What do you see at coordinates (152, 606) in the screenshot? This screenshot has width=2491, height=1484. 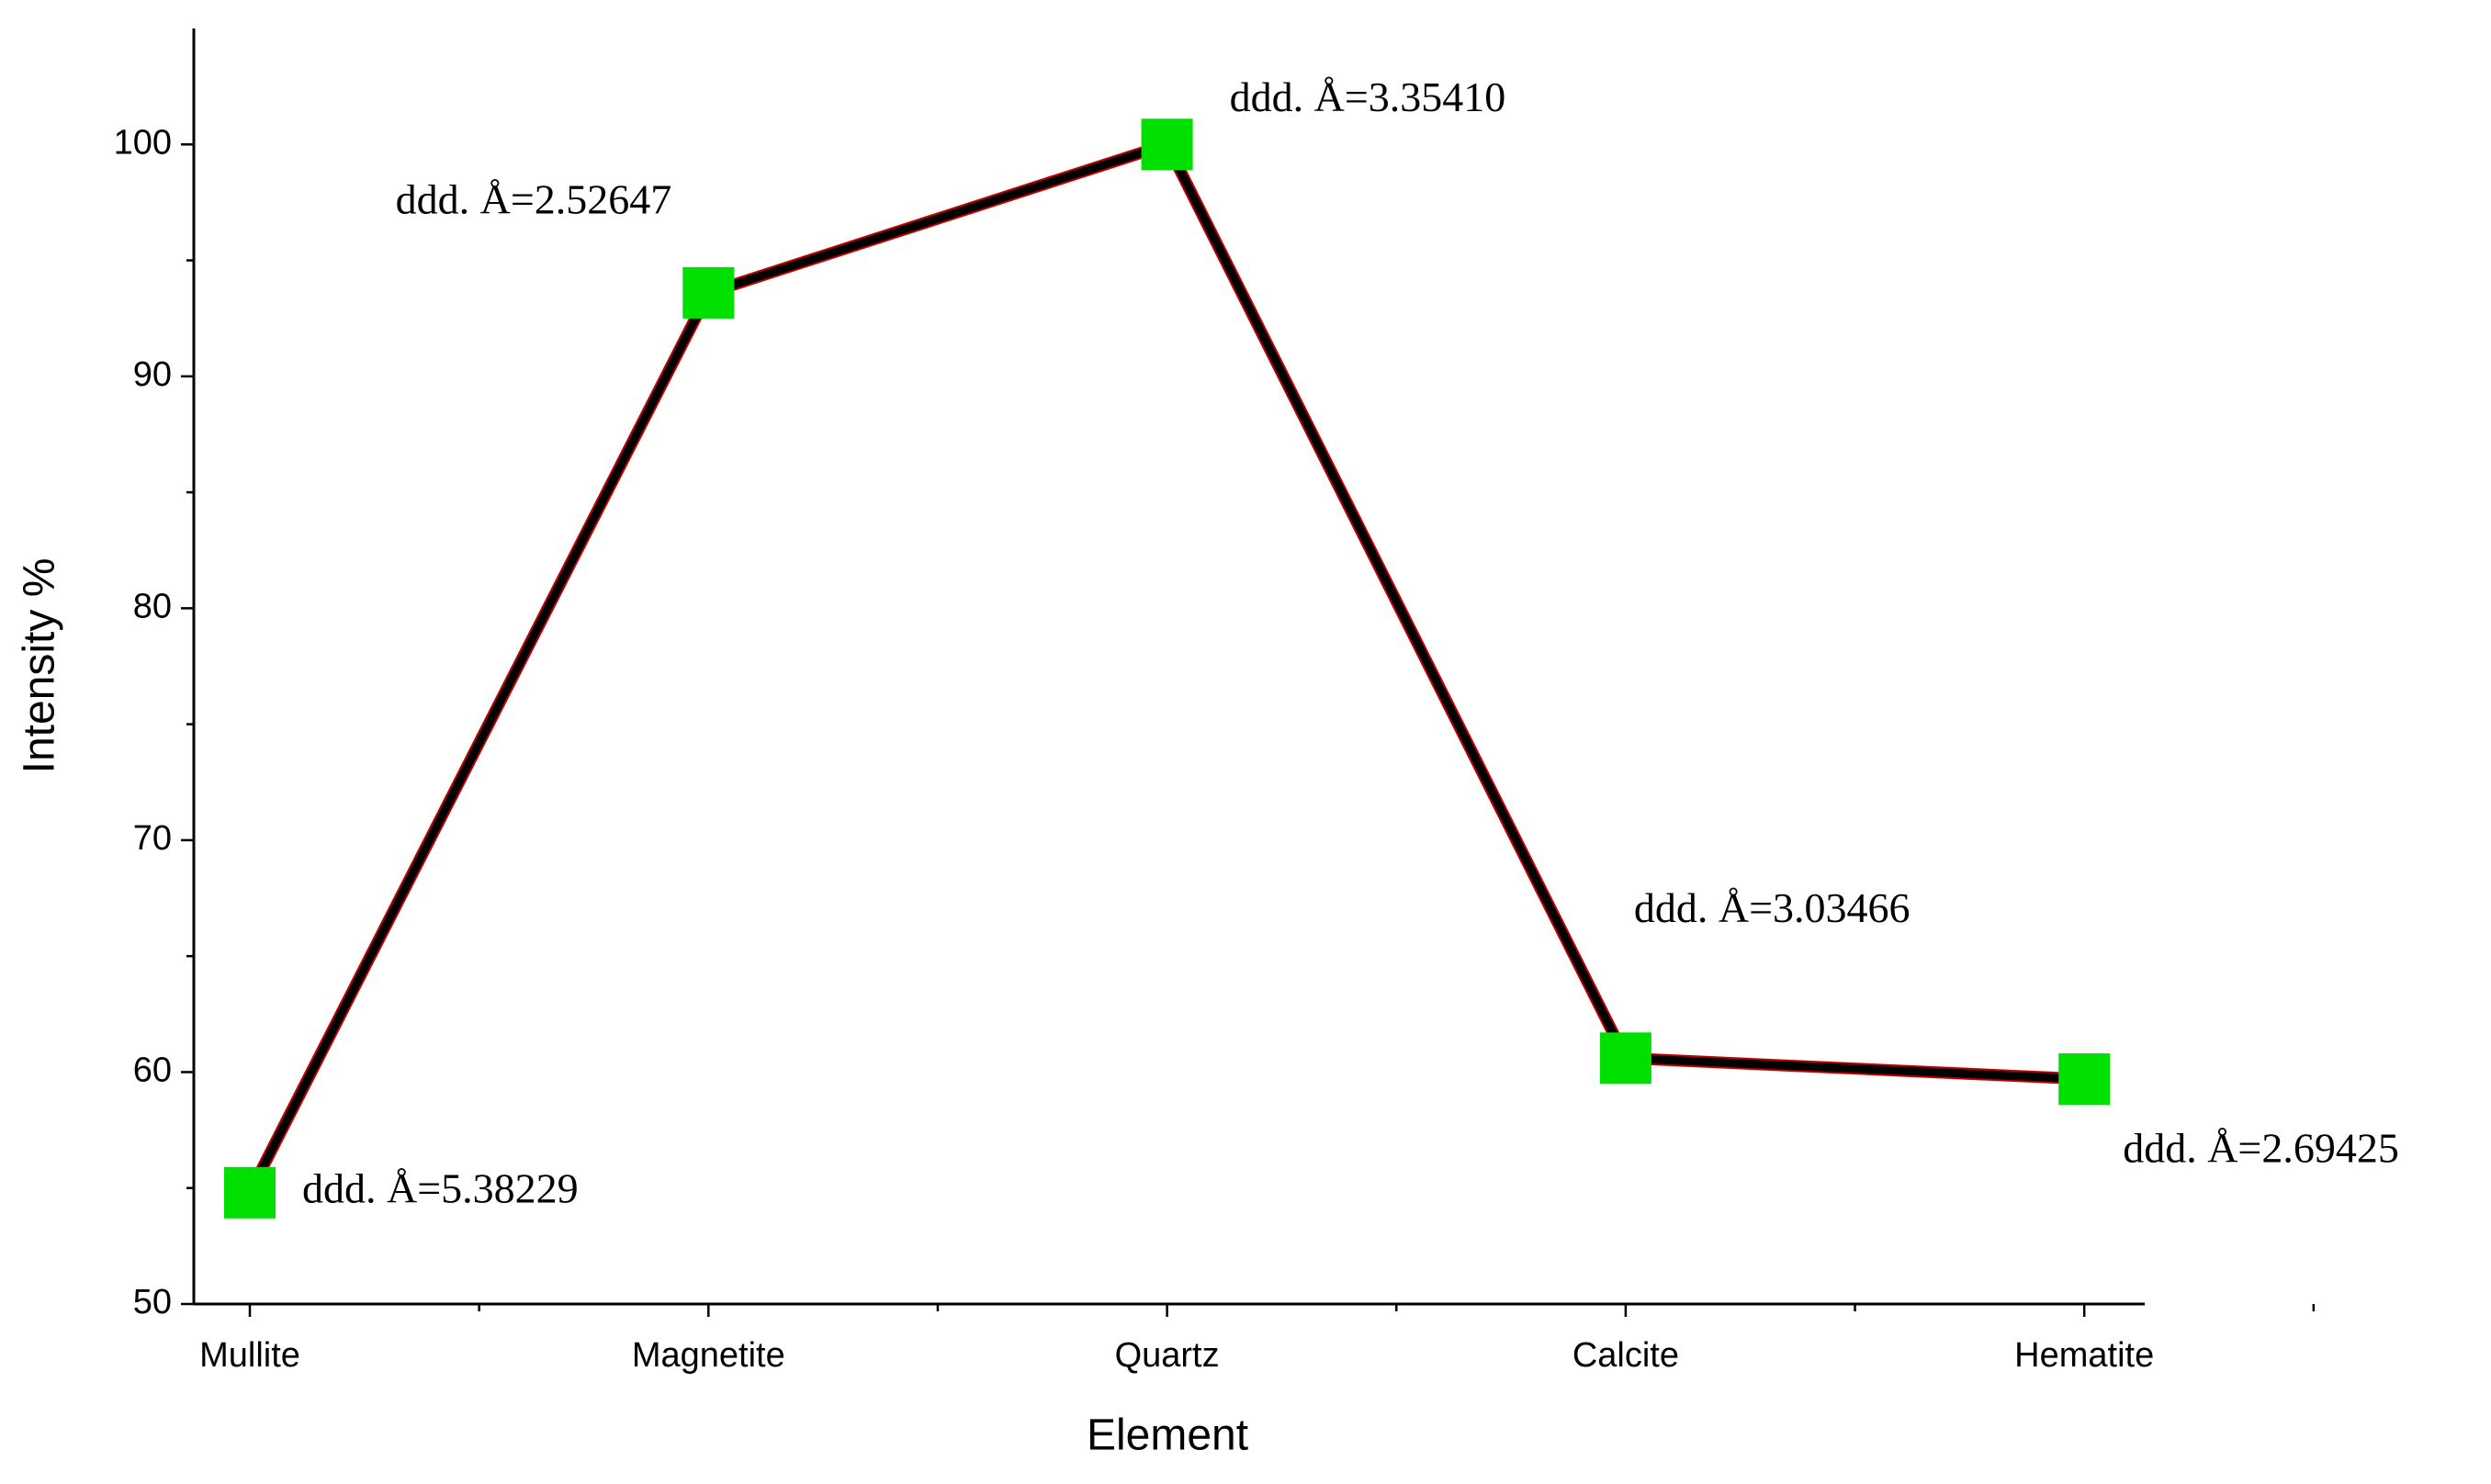 I see `y-tick-label: 80` at bounding box center [152, 606].